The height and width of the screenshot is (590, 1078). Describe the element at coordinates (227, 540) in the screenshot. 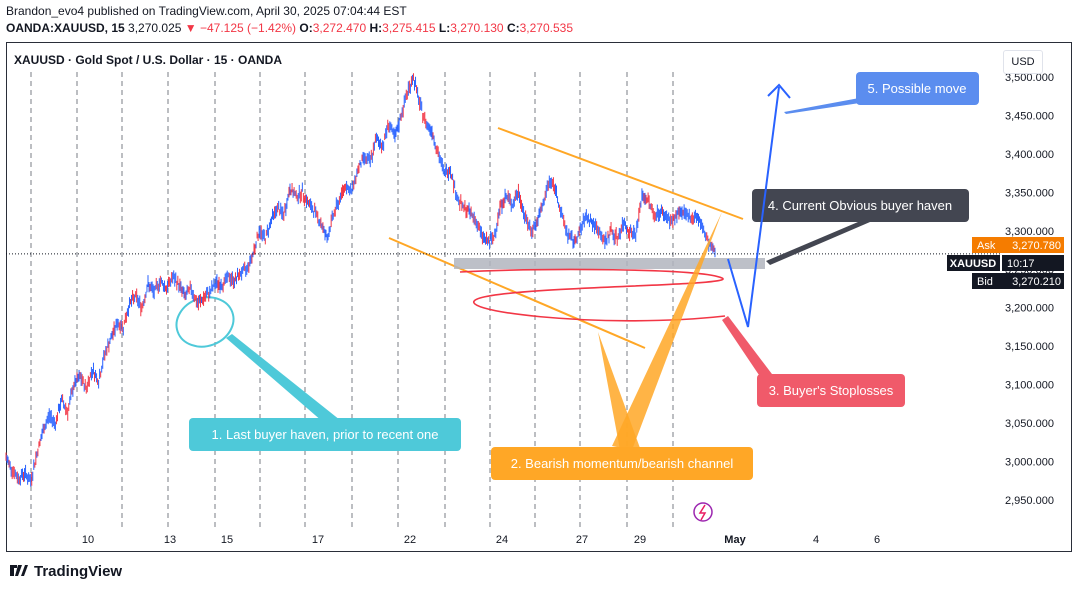

I see `x-tick-label: 15` at that location.